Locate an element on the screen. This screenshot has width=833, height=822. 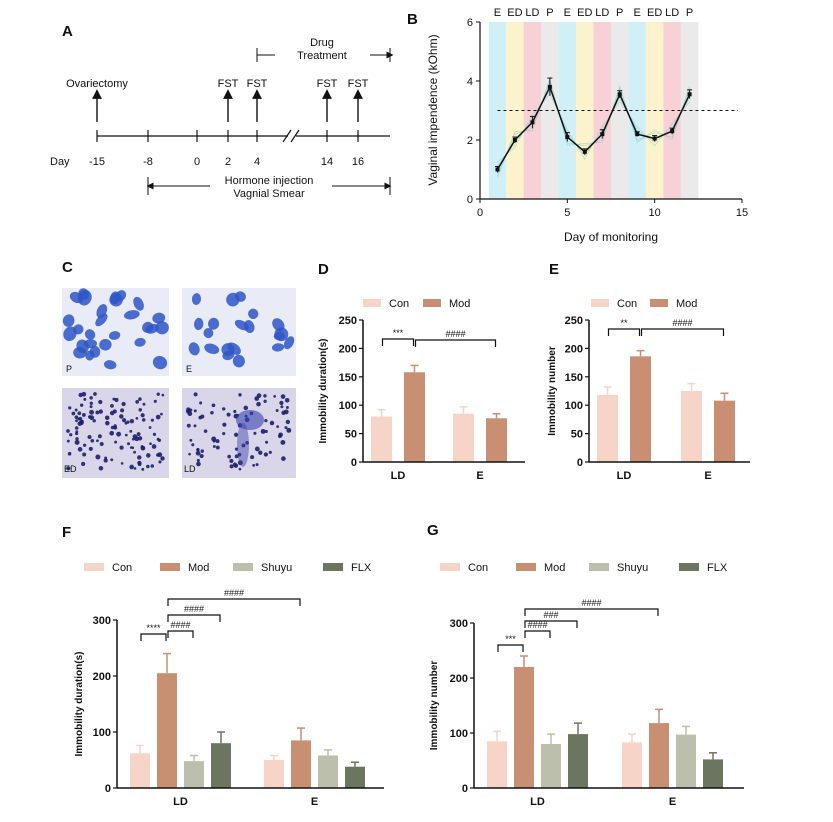
micrograph-ed is located at coordinates (115, 433).